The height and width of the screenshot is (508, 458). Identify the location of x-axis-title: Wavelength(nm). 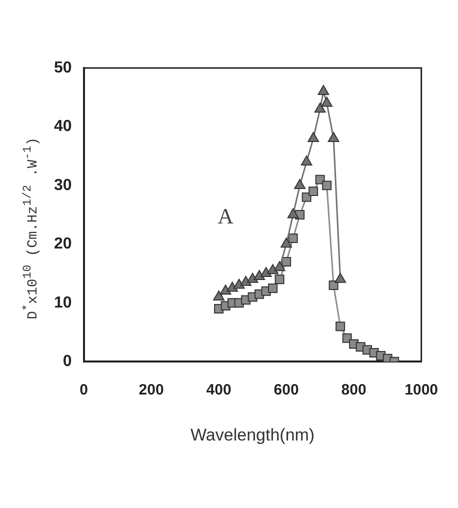
(252, 434).